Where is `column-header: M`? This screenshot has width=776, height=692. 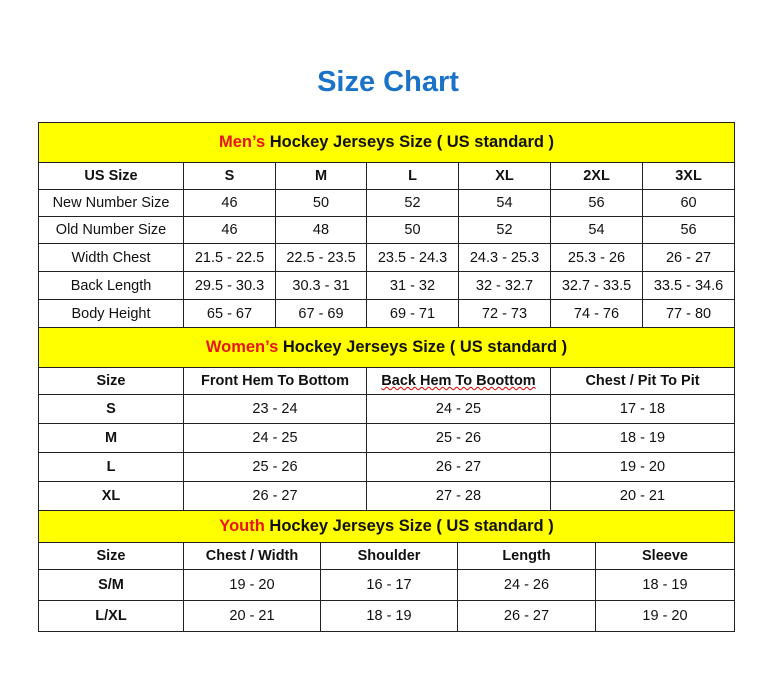
column-header: M is located at coordinates (321, 176).